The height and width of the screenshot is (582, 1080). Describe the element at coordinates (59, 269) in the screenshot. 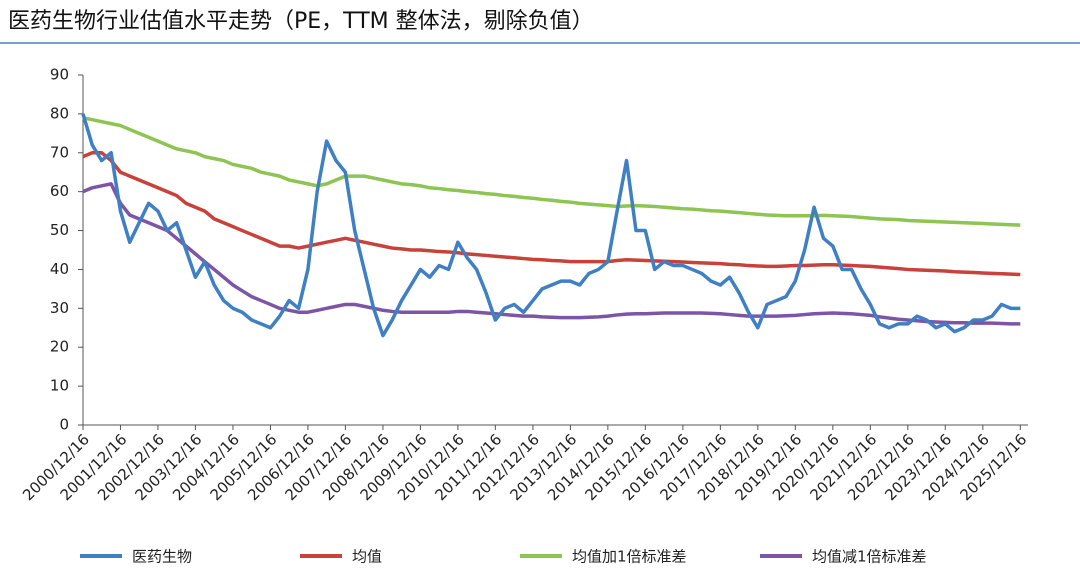

I see `y-tick-label: 40` at that location.